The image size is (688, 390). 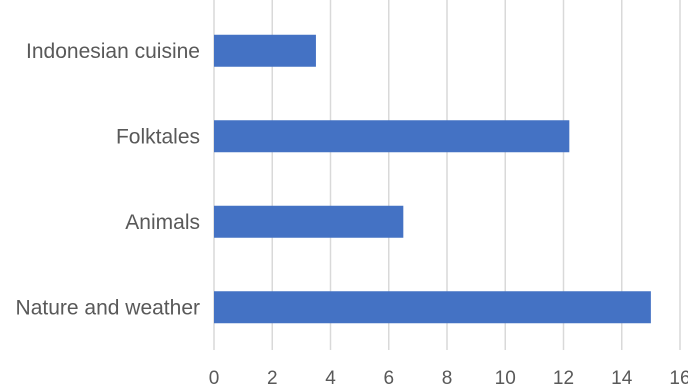 I want to click on x-tick-label: 10, so click(x=505, y=378).